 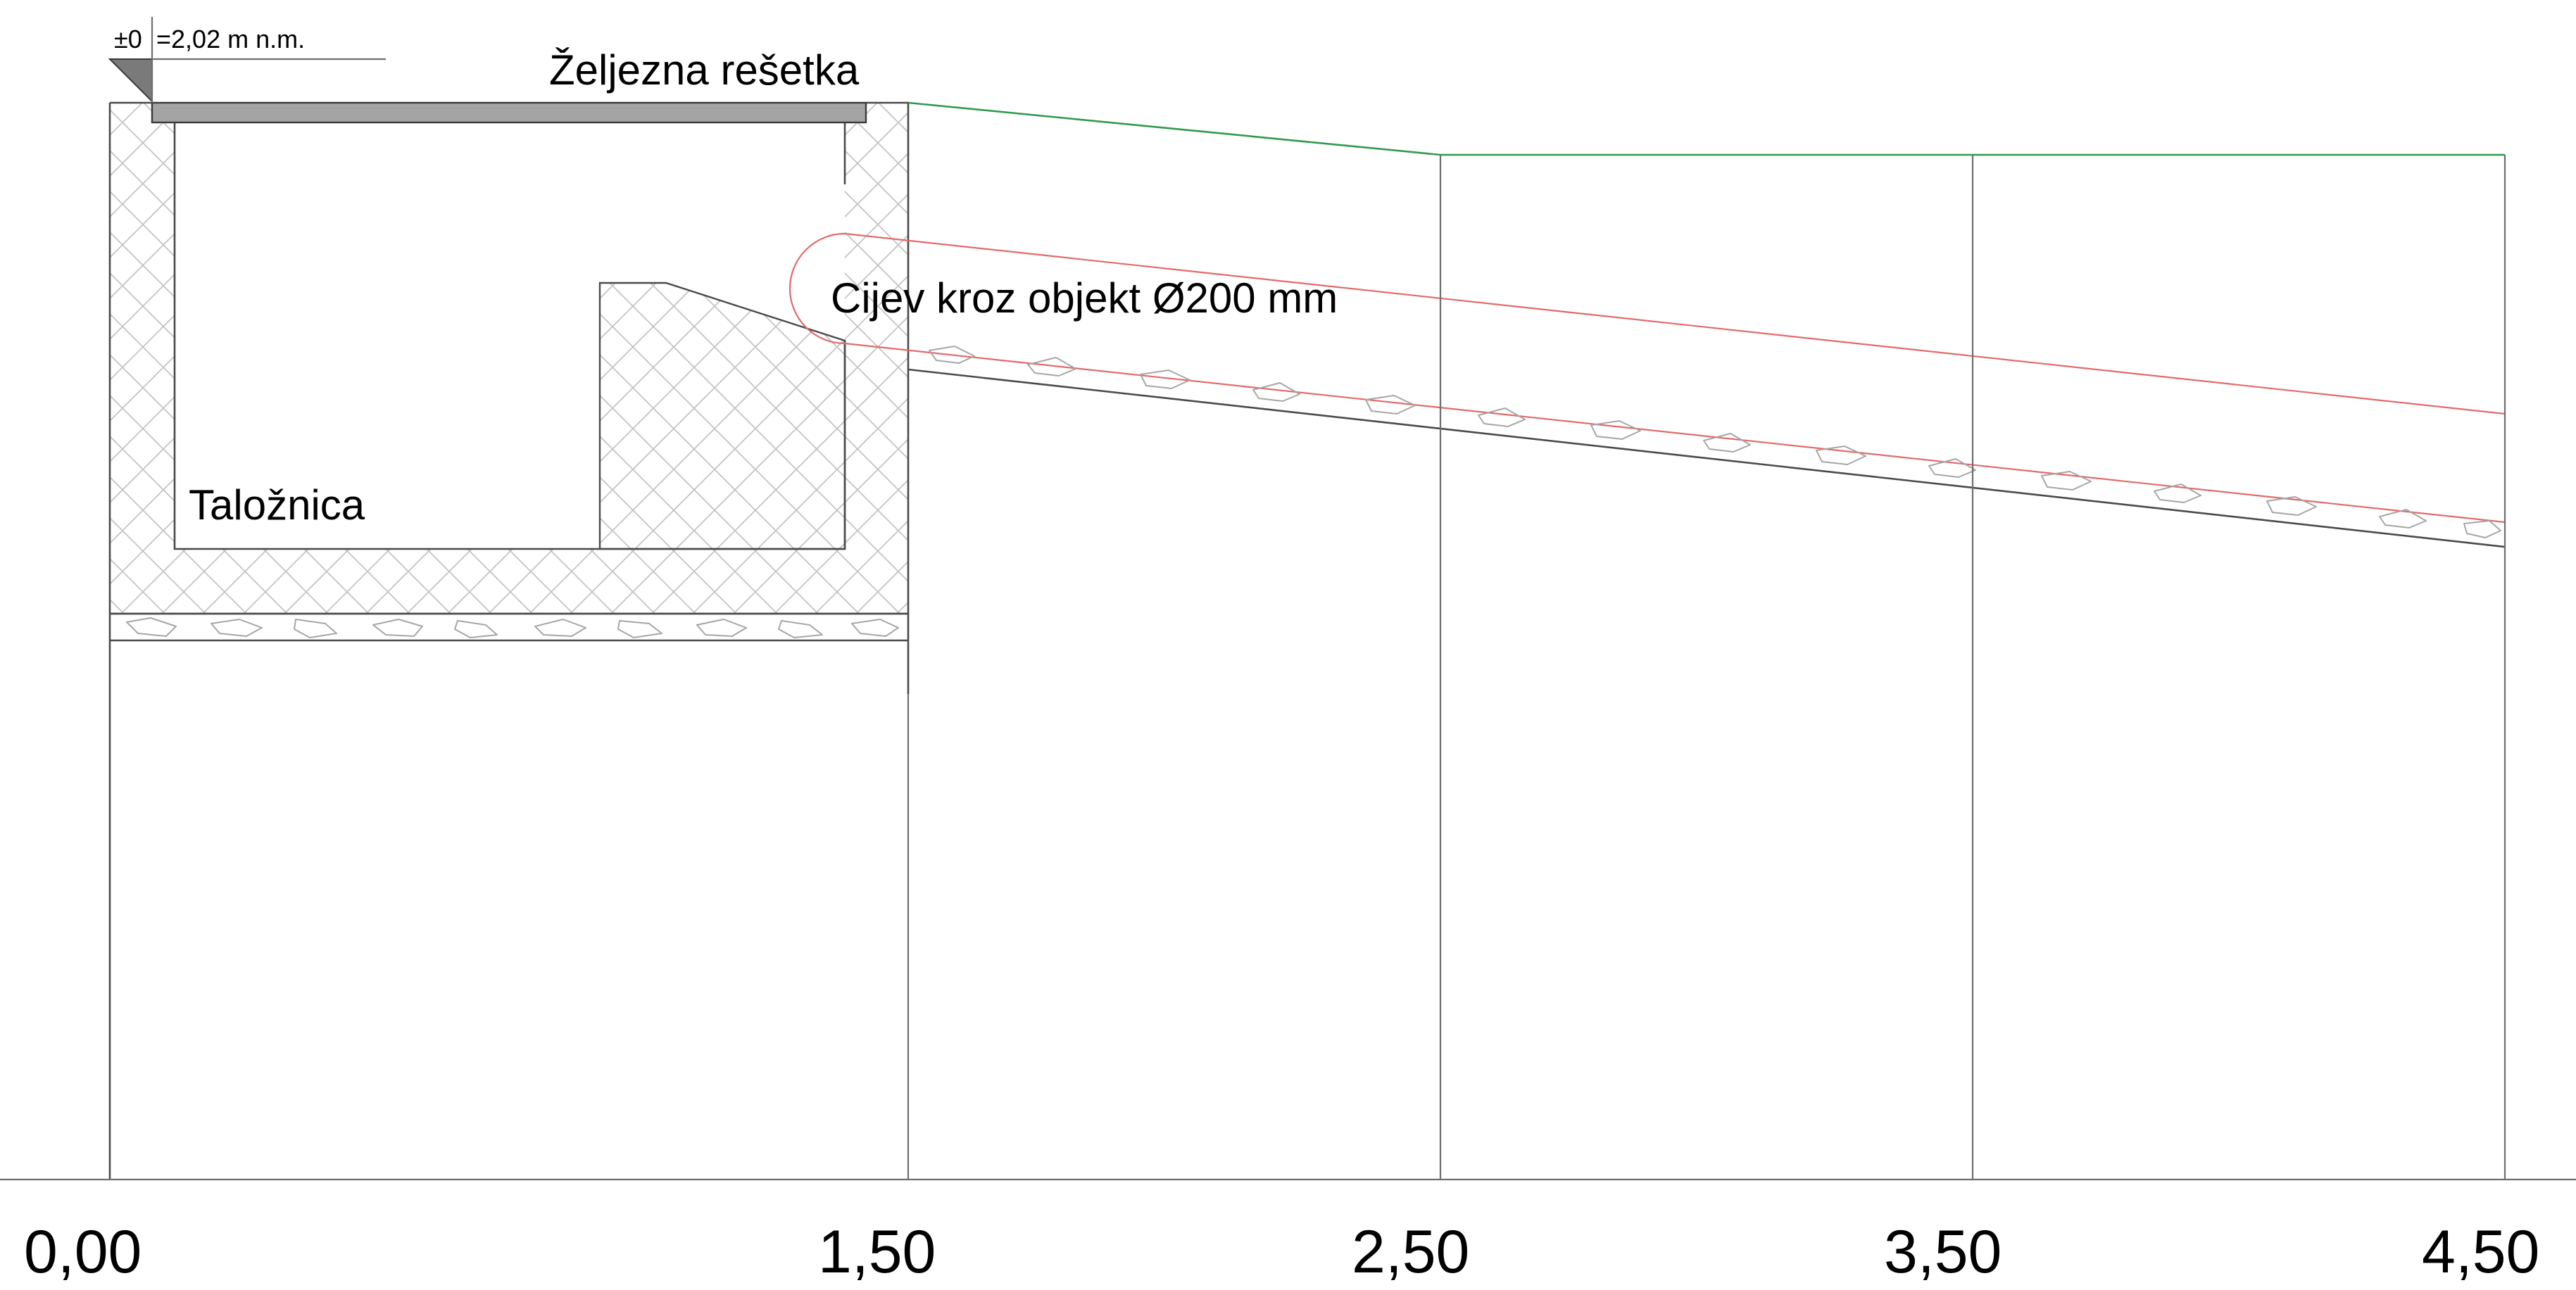 I want to click on pipe-bedding-texture, so click(x=1715, y=442).